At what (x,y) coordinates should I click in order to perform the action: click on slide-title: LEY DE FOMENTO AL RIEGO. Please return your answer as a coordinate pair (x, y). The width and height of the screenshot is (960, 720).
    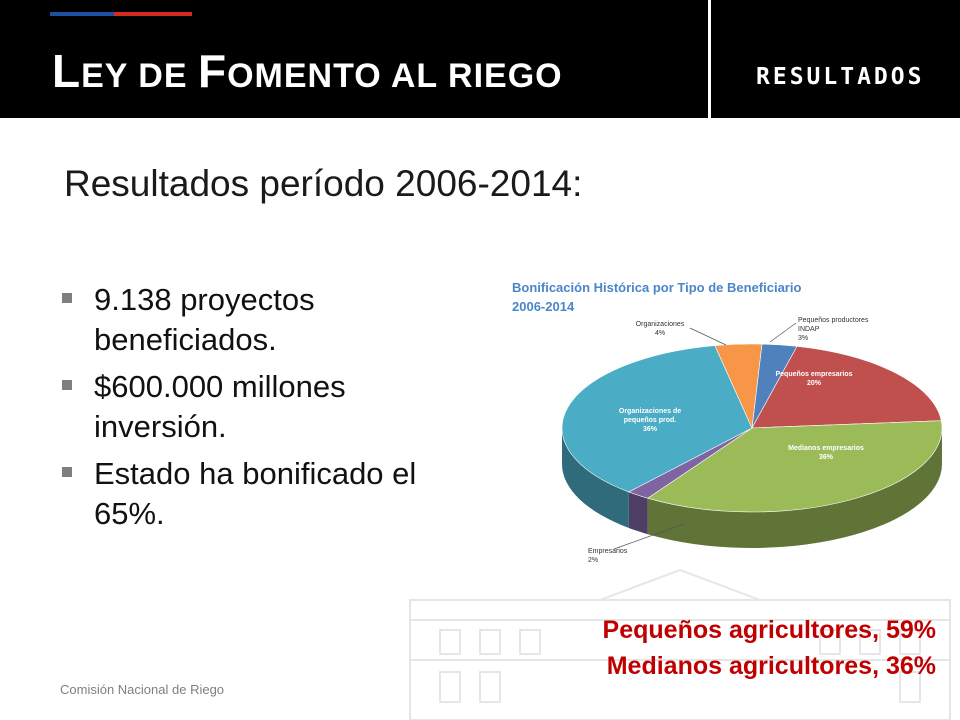
    Looking at the image, I should click on (307, 71).